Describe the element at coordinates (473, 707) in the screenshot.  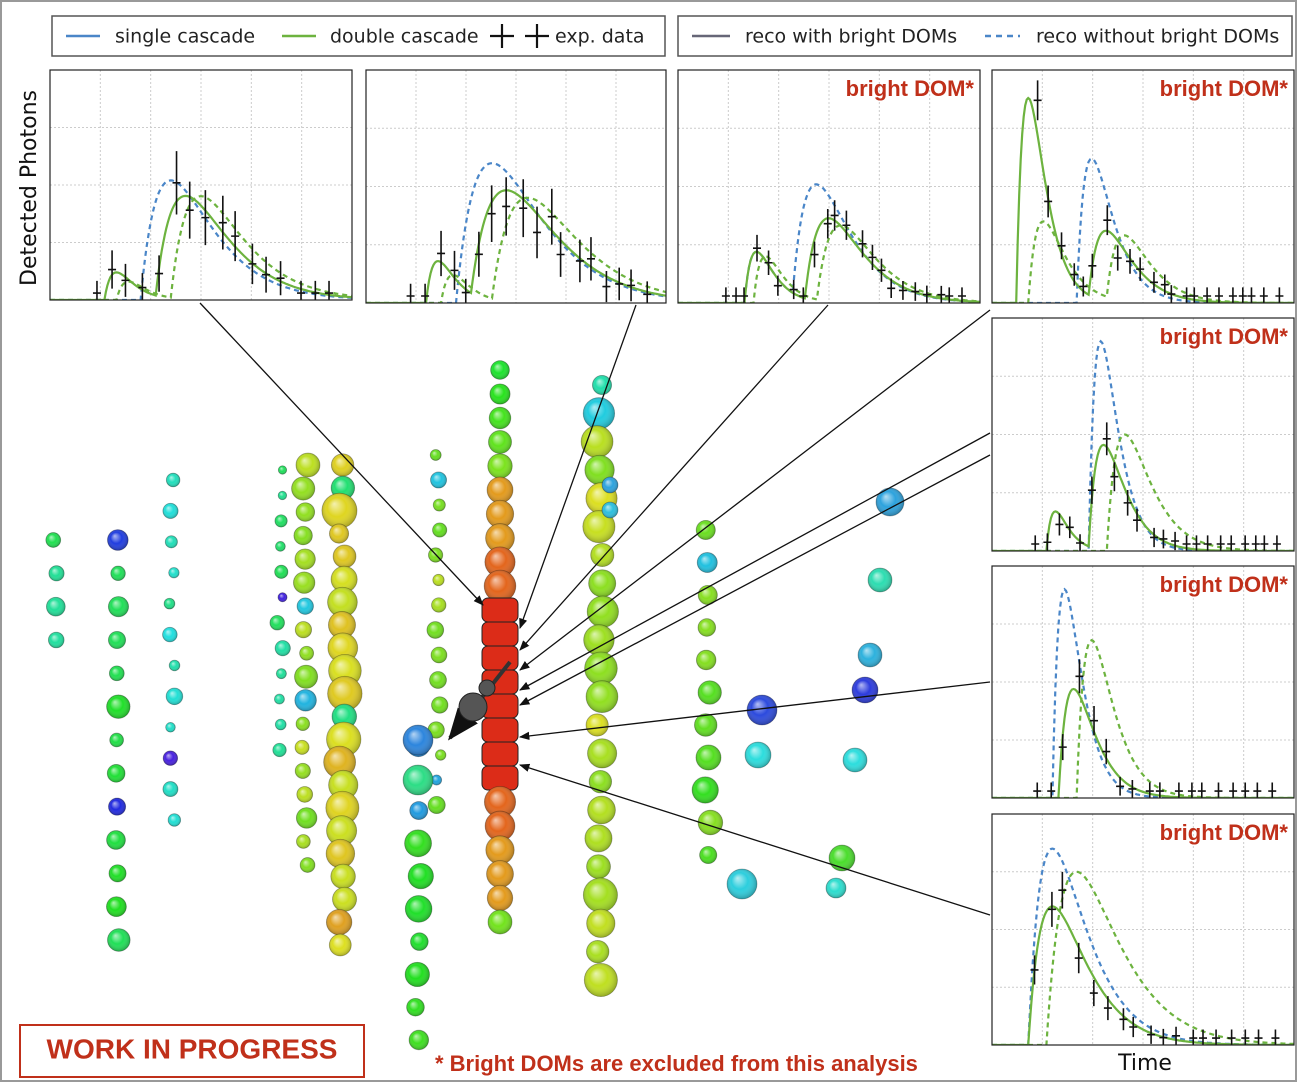
I see `vertex` at that location.